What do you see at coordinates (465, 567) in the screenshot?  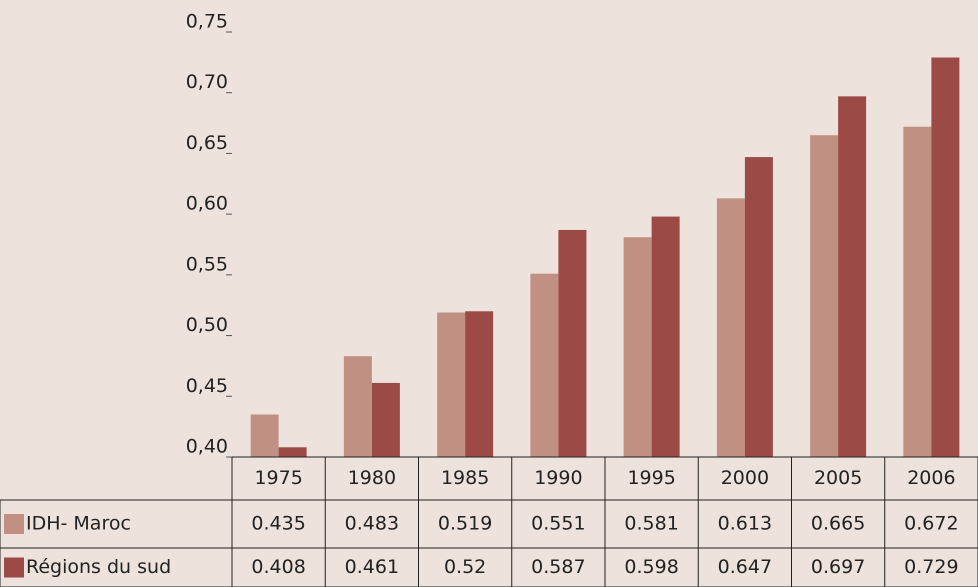 I see `table-value: 0.52` at bounding box center [465, 567].